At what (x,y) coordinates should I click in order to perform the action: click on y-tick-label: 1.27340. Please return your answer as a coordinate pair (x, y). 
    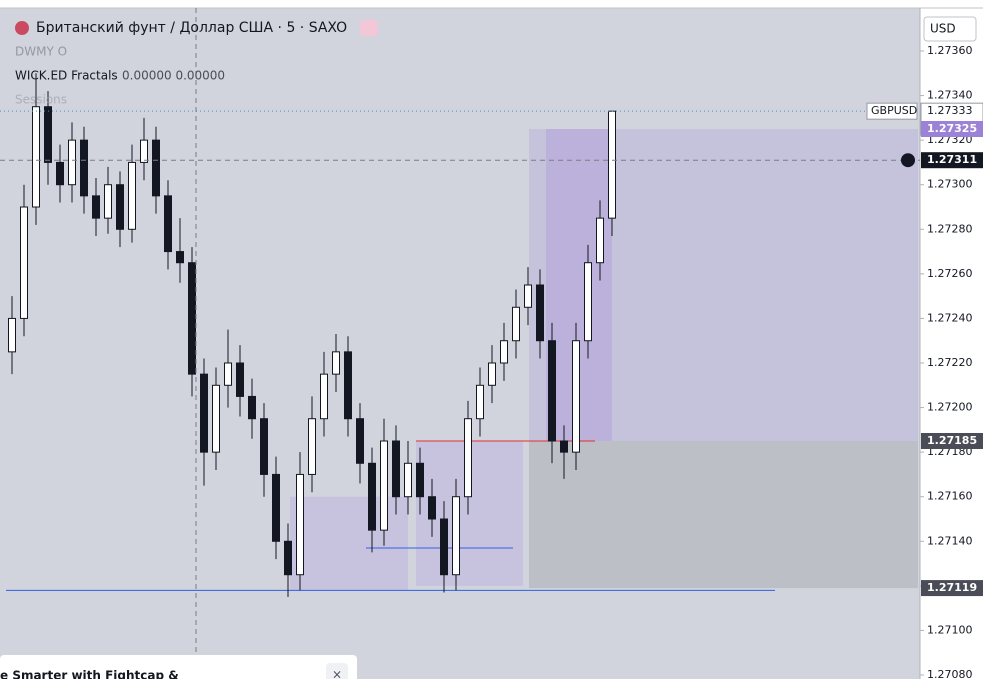
    Looking at the image, I should click on (950, 95).